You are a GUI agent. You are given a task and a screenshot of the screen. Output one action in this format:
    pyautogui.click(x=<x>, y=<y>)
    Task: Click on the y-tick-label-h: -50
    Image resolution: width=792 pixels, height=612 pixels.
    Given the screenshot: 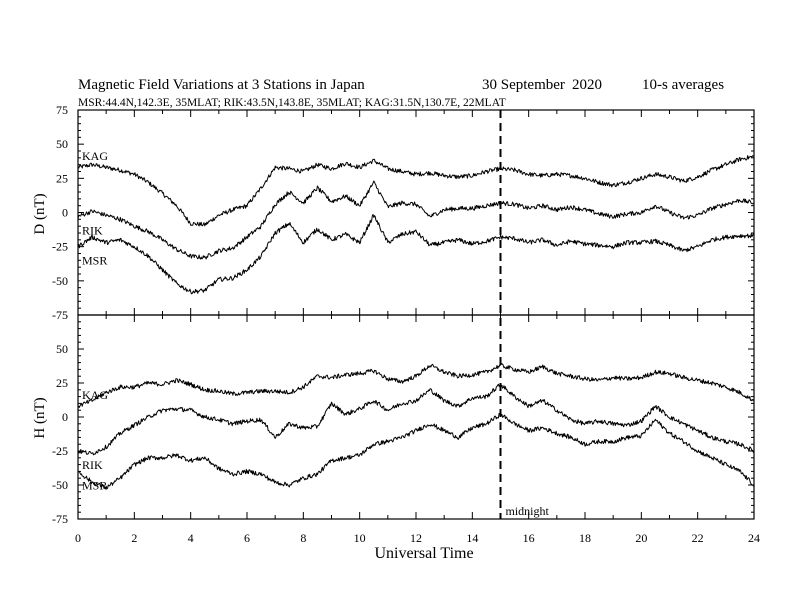 What is the action you would take?
    pyautogui.click(x=60, y=485)
    